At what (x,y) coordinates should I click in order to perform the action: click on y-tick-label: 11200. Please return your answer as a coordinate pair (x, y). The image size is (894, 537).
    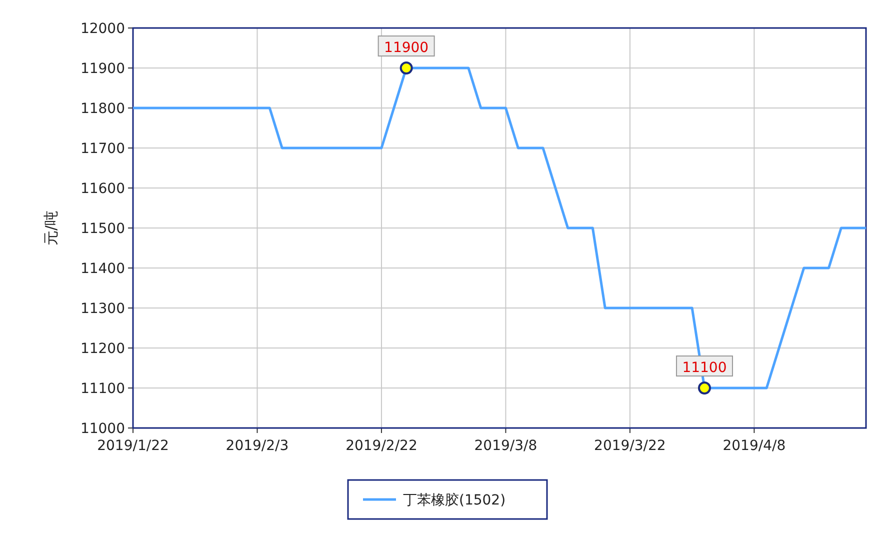
    Looking at the image, I should click on (102, 349).